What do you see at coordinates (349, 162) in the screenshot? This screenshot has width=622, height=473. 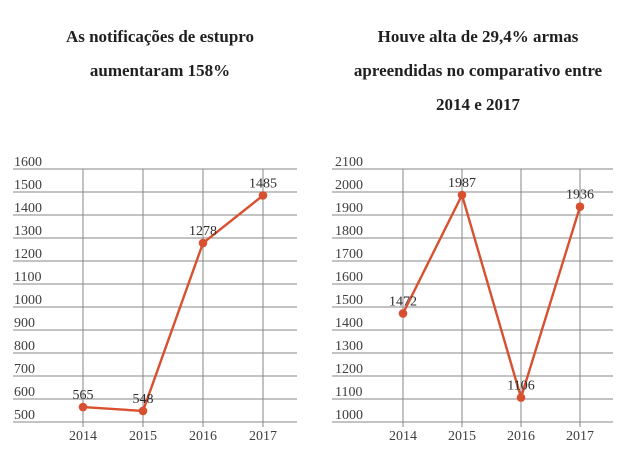 I see `y-axis-tick-label: 2100` at bounding box center [349, 162].